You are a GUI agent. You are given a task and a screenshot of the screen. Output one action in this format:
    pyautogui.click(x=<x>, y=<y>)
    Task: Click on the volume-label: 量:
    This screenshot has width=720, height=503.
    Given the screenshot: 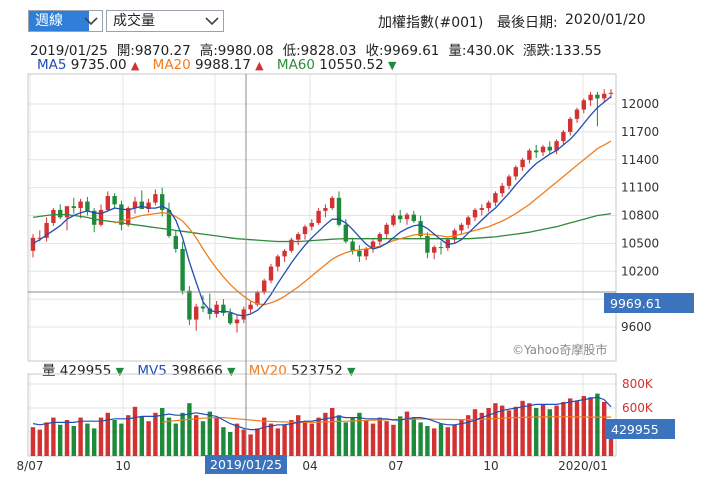 What is the action you would take?
    pyautogui.click(x=457, y=51)
    